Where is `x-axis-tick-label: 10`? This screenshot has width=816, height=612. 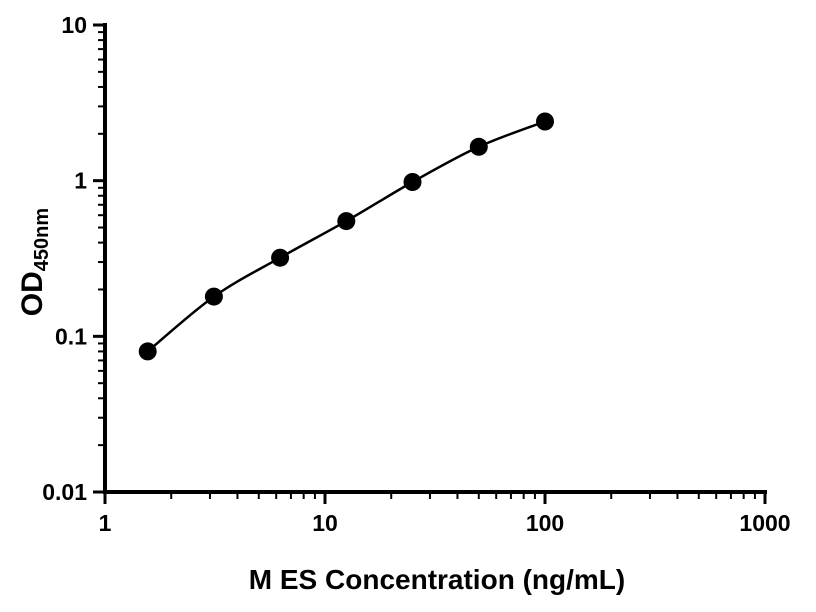 x-axis-tick-label: 10 is located at coordinates (325, 523).